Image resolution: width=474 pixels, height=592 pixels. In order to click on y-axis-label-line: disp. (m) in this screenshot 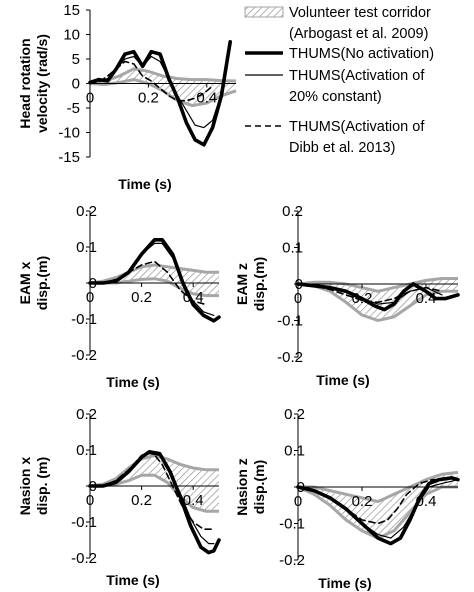, I will do `click(42, 486)`.